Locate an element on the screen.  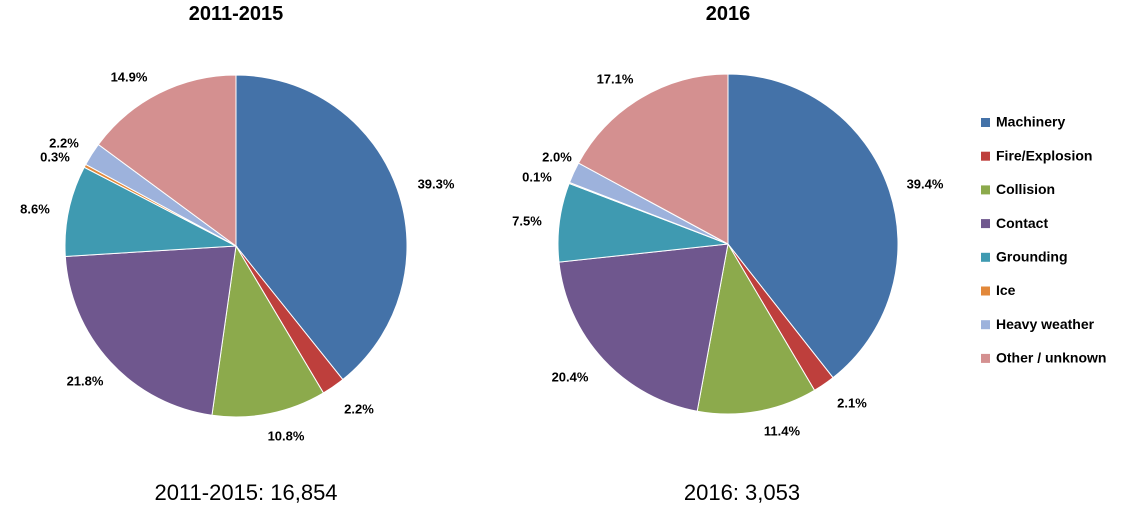
legend-item-grounding: Grounding is located at coordinates (1024, 257).